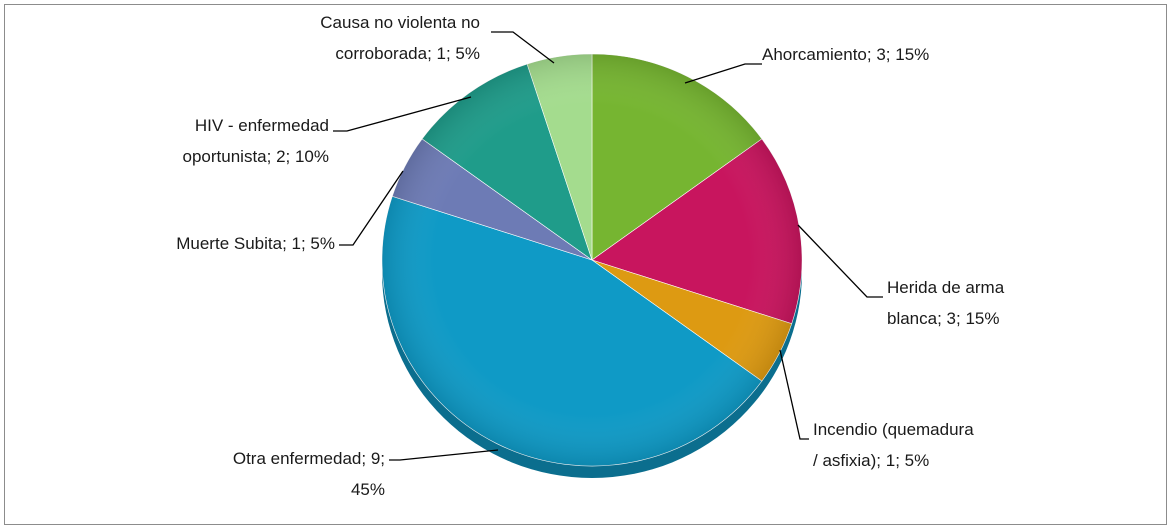 Image resolution: width=1173 pixels, height=531 pixels. Describe the element at coordinates (946, 303) in the screenshot. I see `slice-label-2: Herida de arma blanca; 3; 15%` at that location.